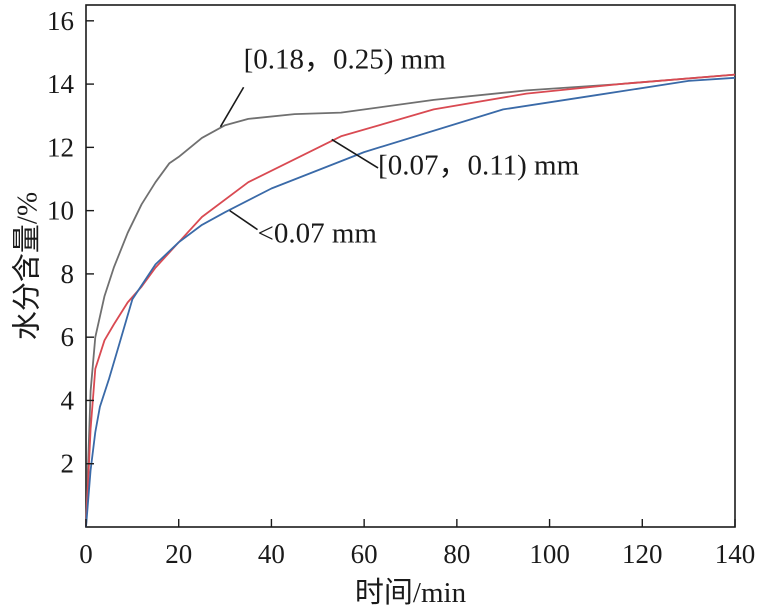  Describe the element at coordinates (60, 147) in the screenshot. I see `y-tick-label: 12` at that location.